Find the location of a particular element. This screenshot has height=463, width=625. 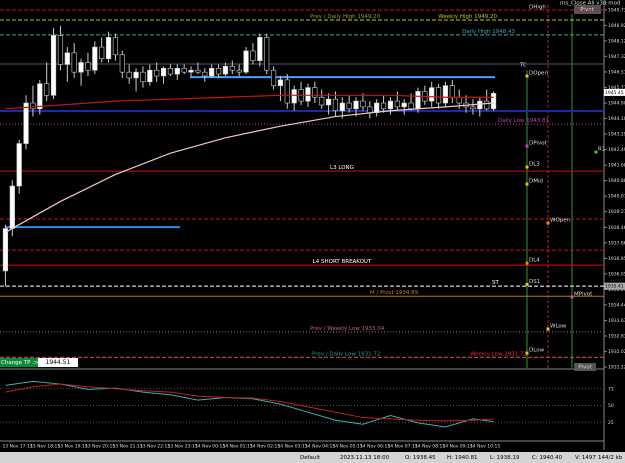

tp-value: 1944.51 is located at coordinates (58, 362).